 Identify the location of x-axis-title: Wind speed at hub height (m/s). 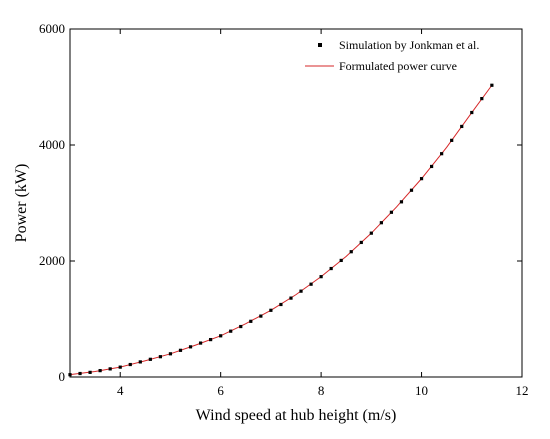
(296, 415).